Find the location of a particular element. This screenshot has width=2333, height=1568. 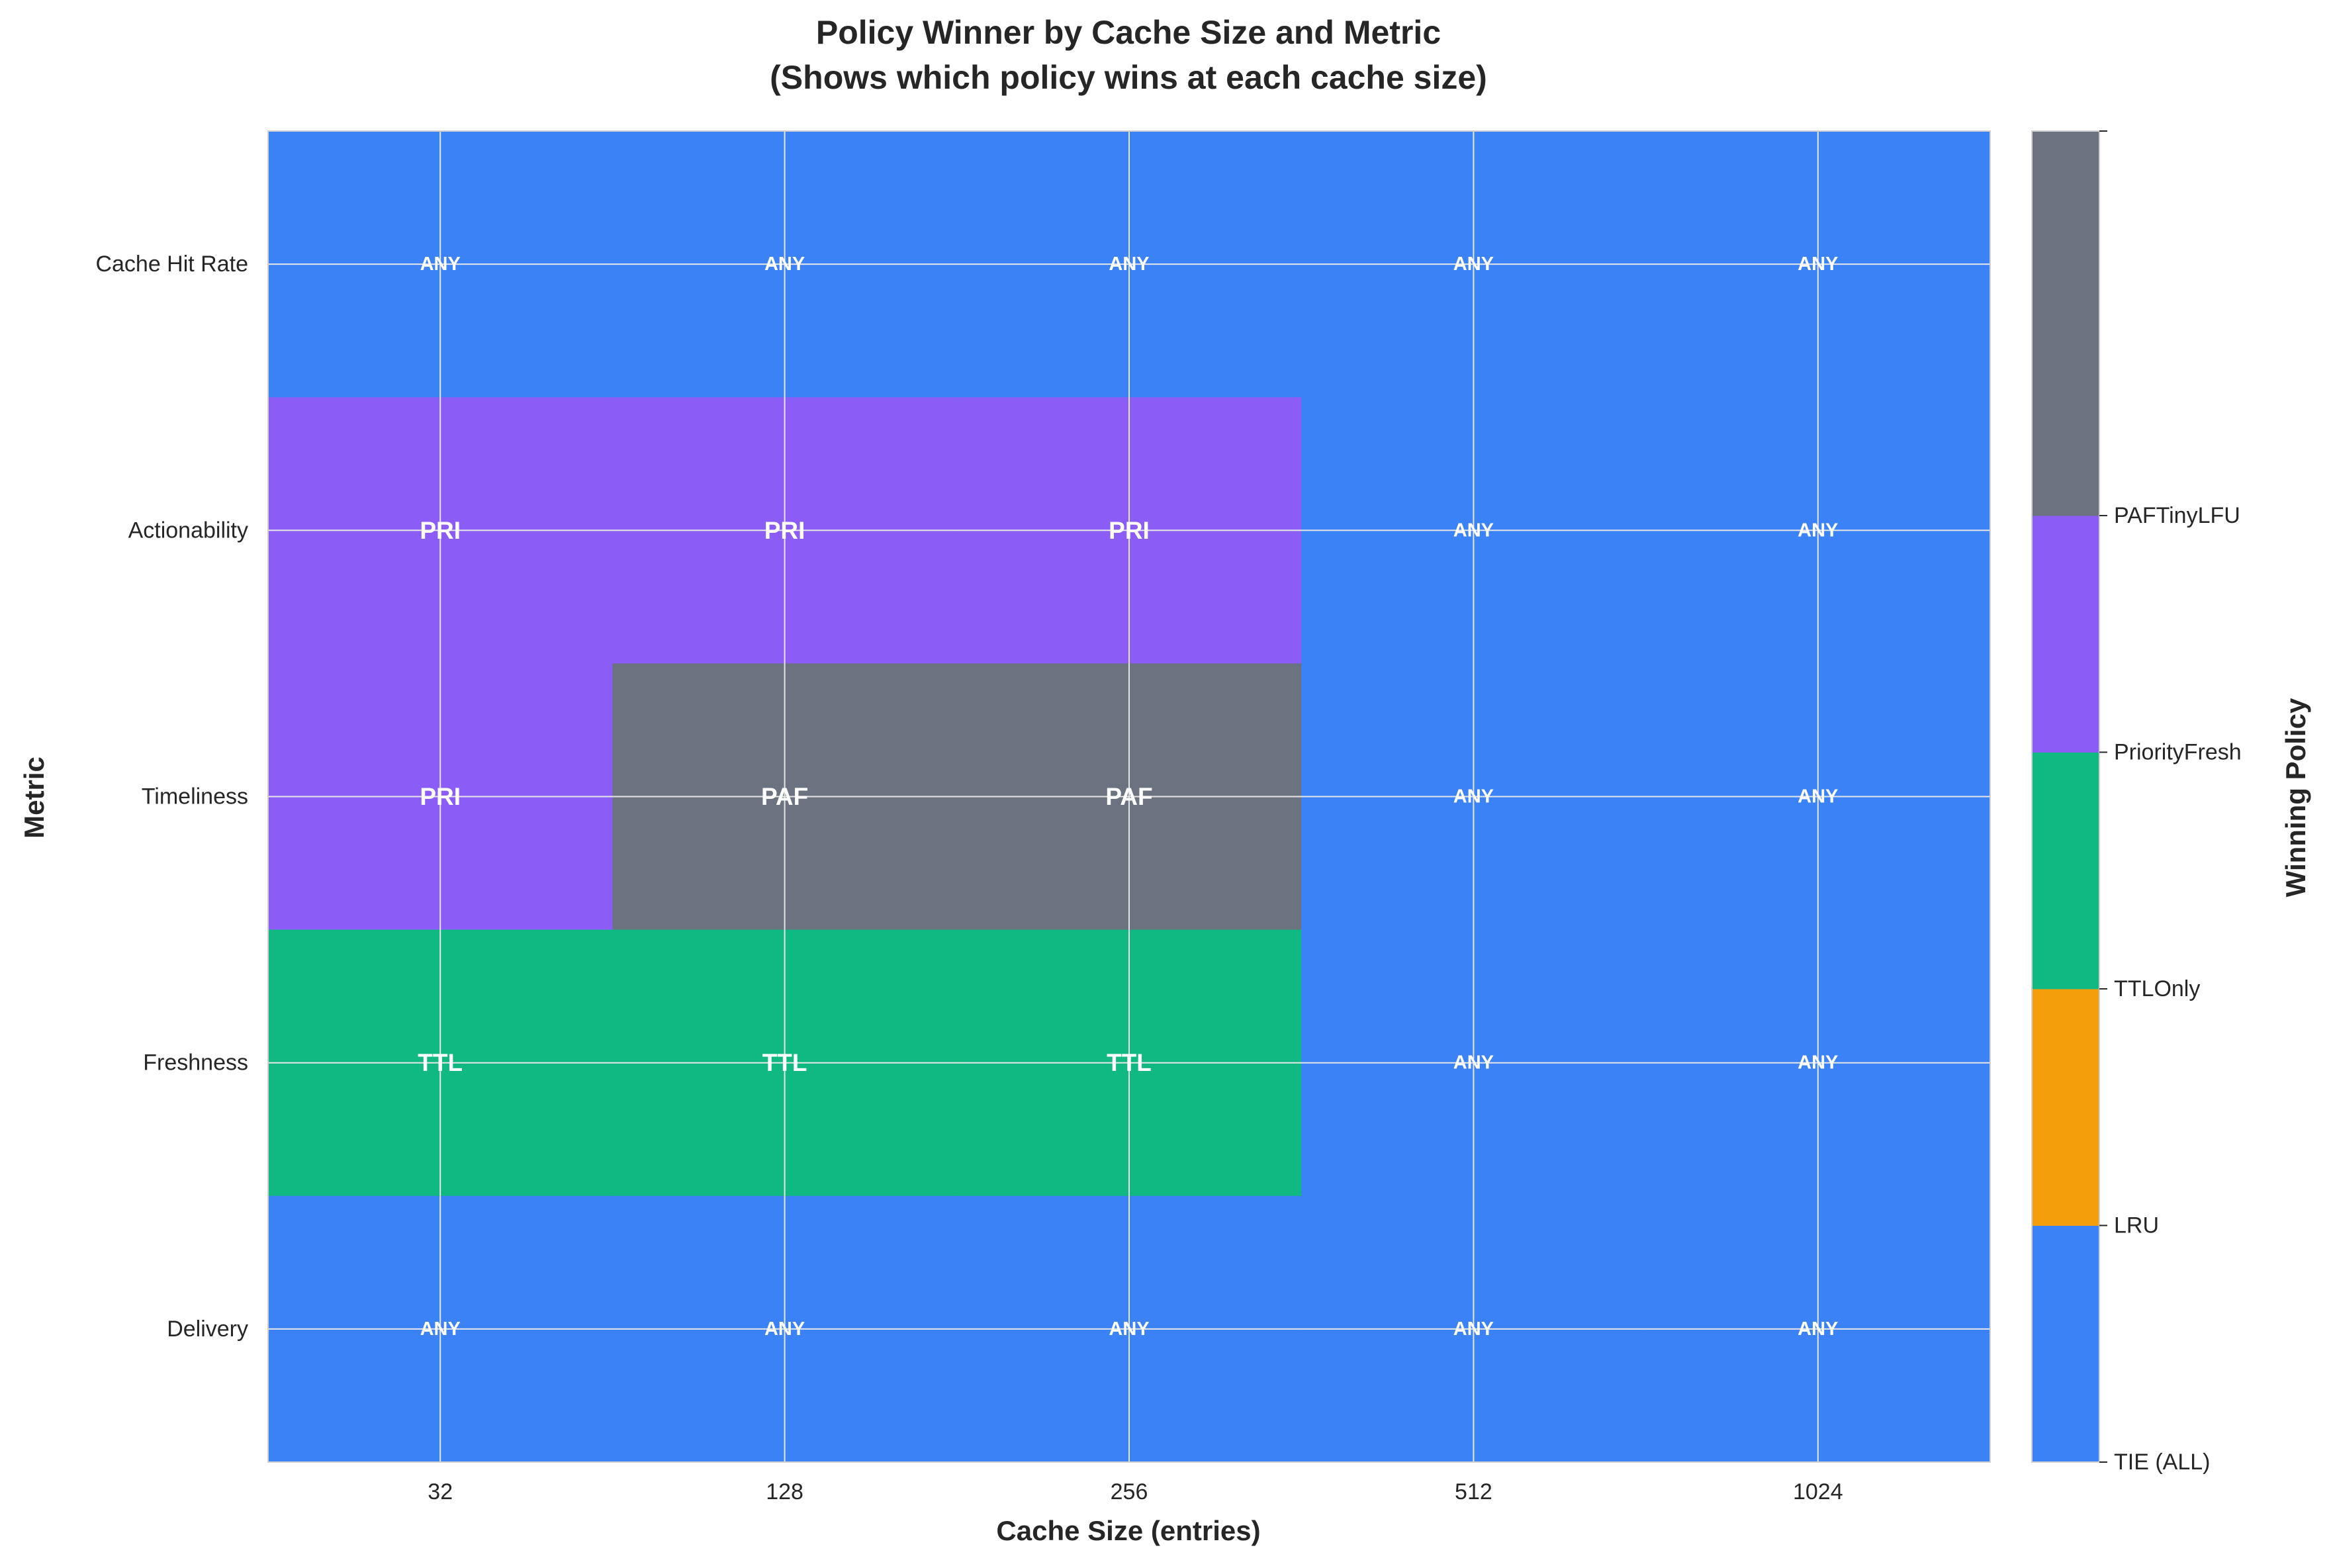

x-axis-label: Cache Size (entries) is located at coordinates (1128, 1531).